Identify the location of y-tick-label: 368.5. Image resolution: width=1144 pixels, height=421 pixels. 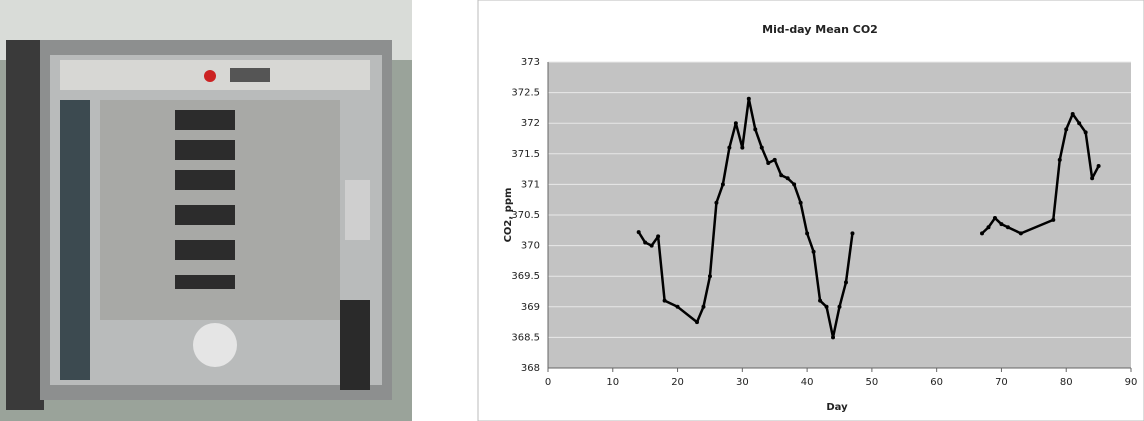
(525, 337).